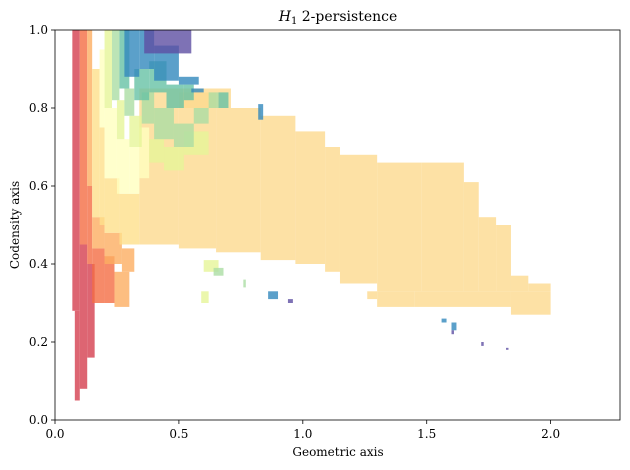 Image resolution: width=630 pixels, height=470 pixels. I want to click on x-tick-label: 0.5, so click(178, 434).